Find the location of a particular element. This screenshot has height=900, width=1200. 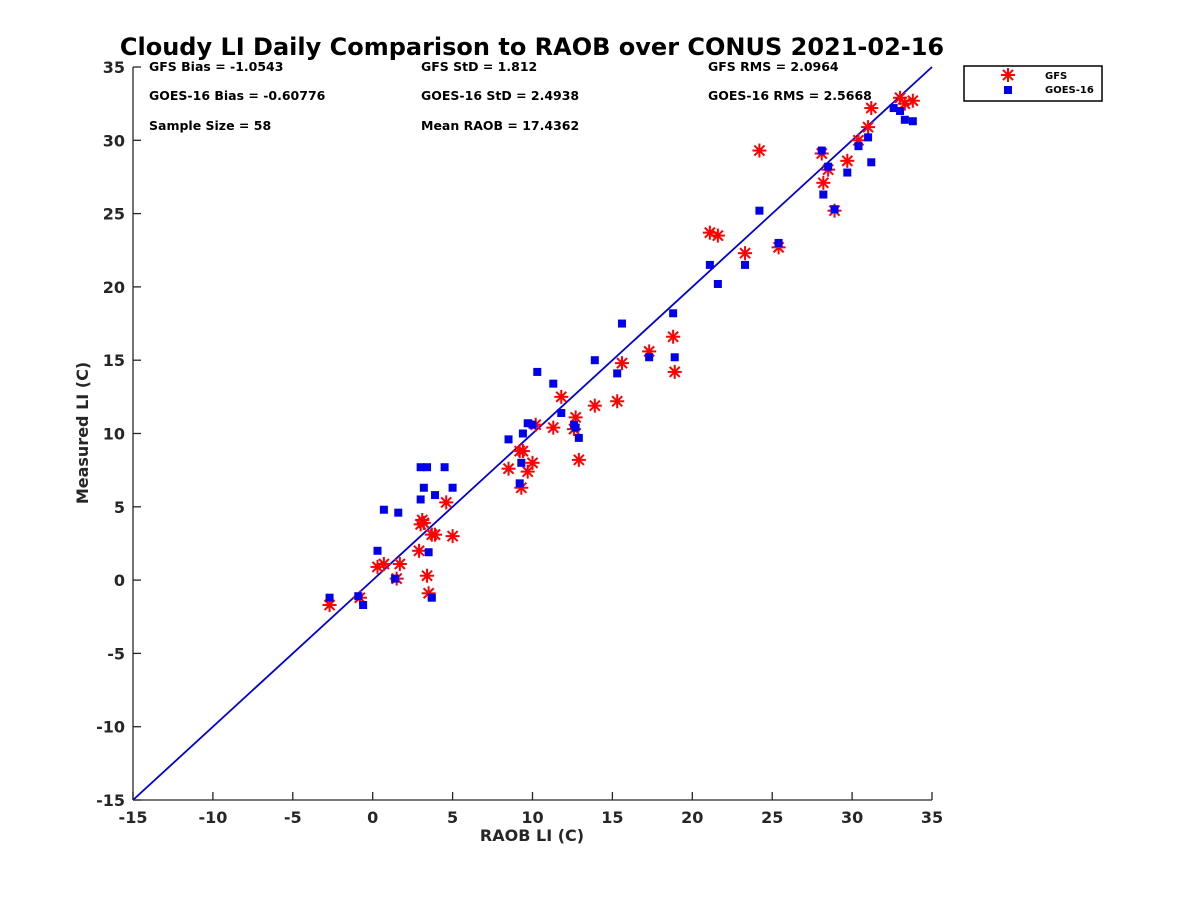

y-tick-label: 15 is located at coordinates (114, 360).